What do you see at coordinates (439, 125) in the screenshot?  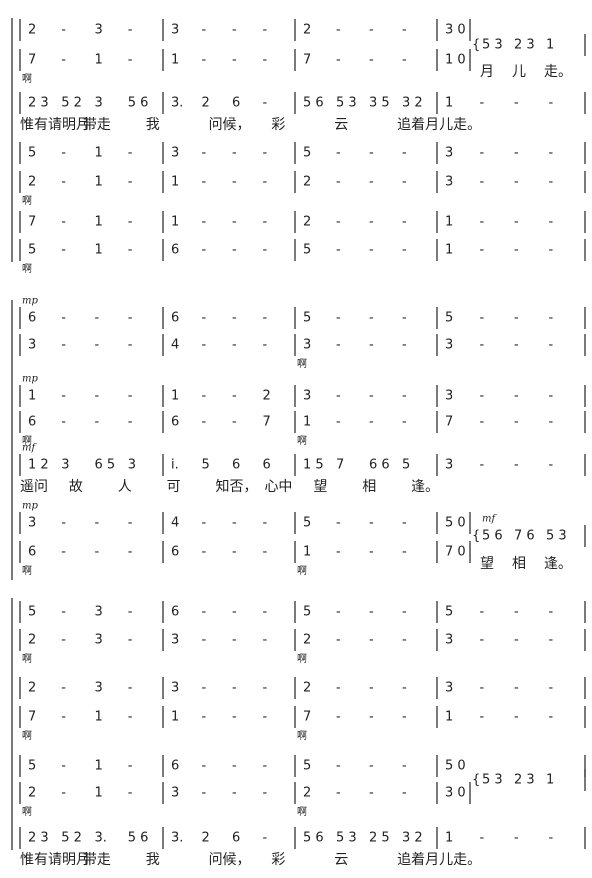 I see `lyric: 追着月儿走。` at bounding box center [439, 125].